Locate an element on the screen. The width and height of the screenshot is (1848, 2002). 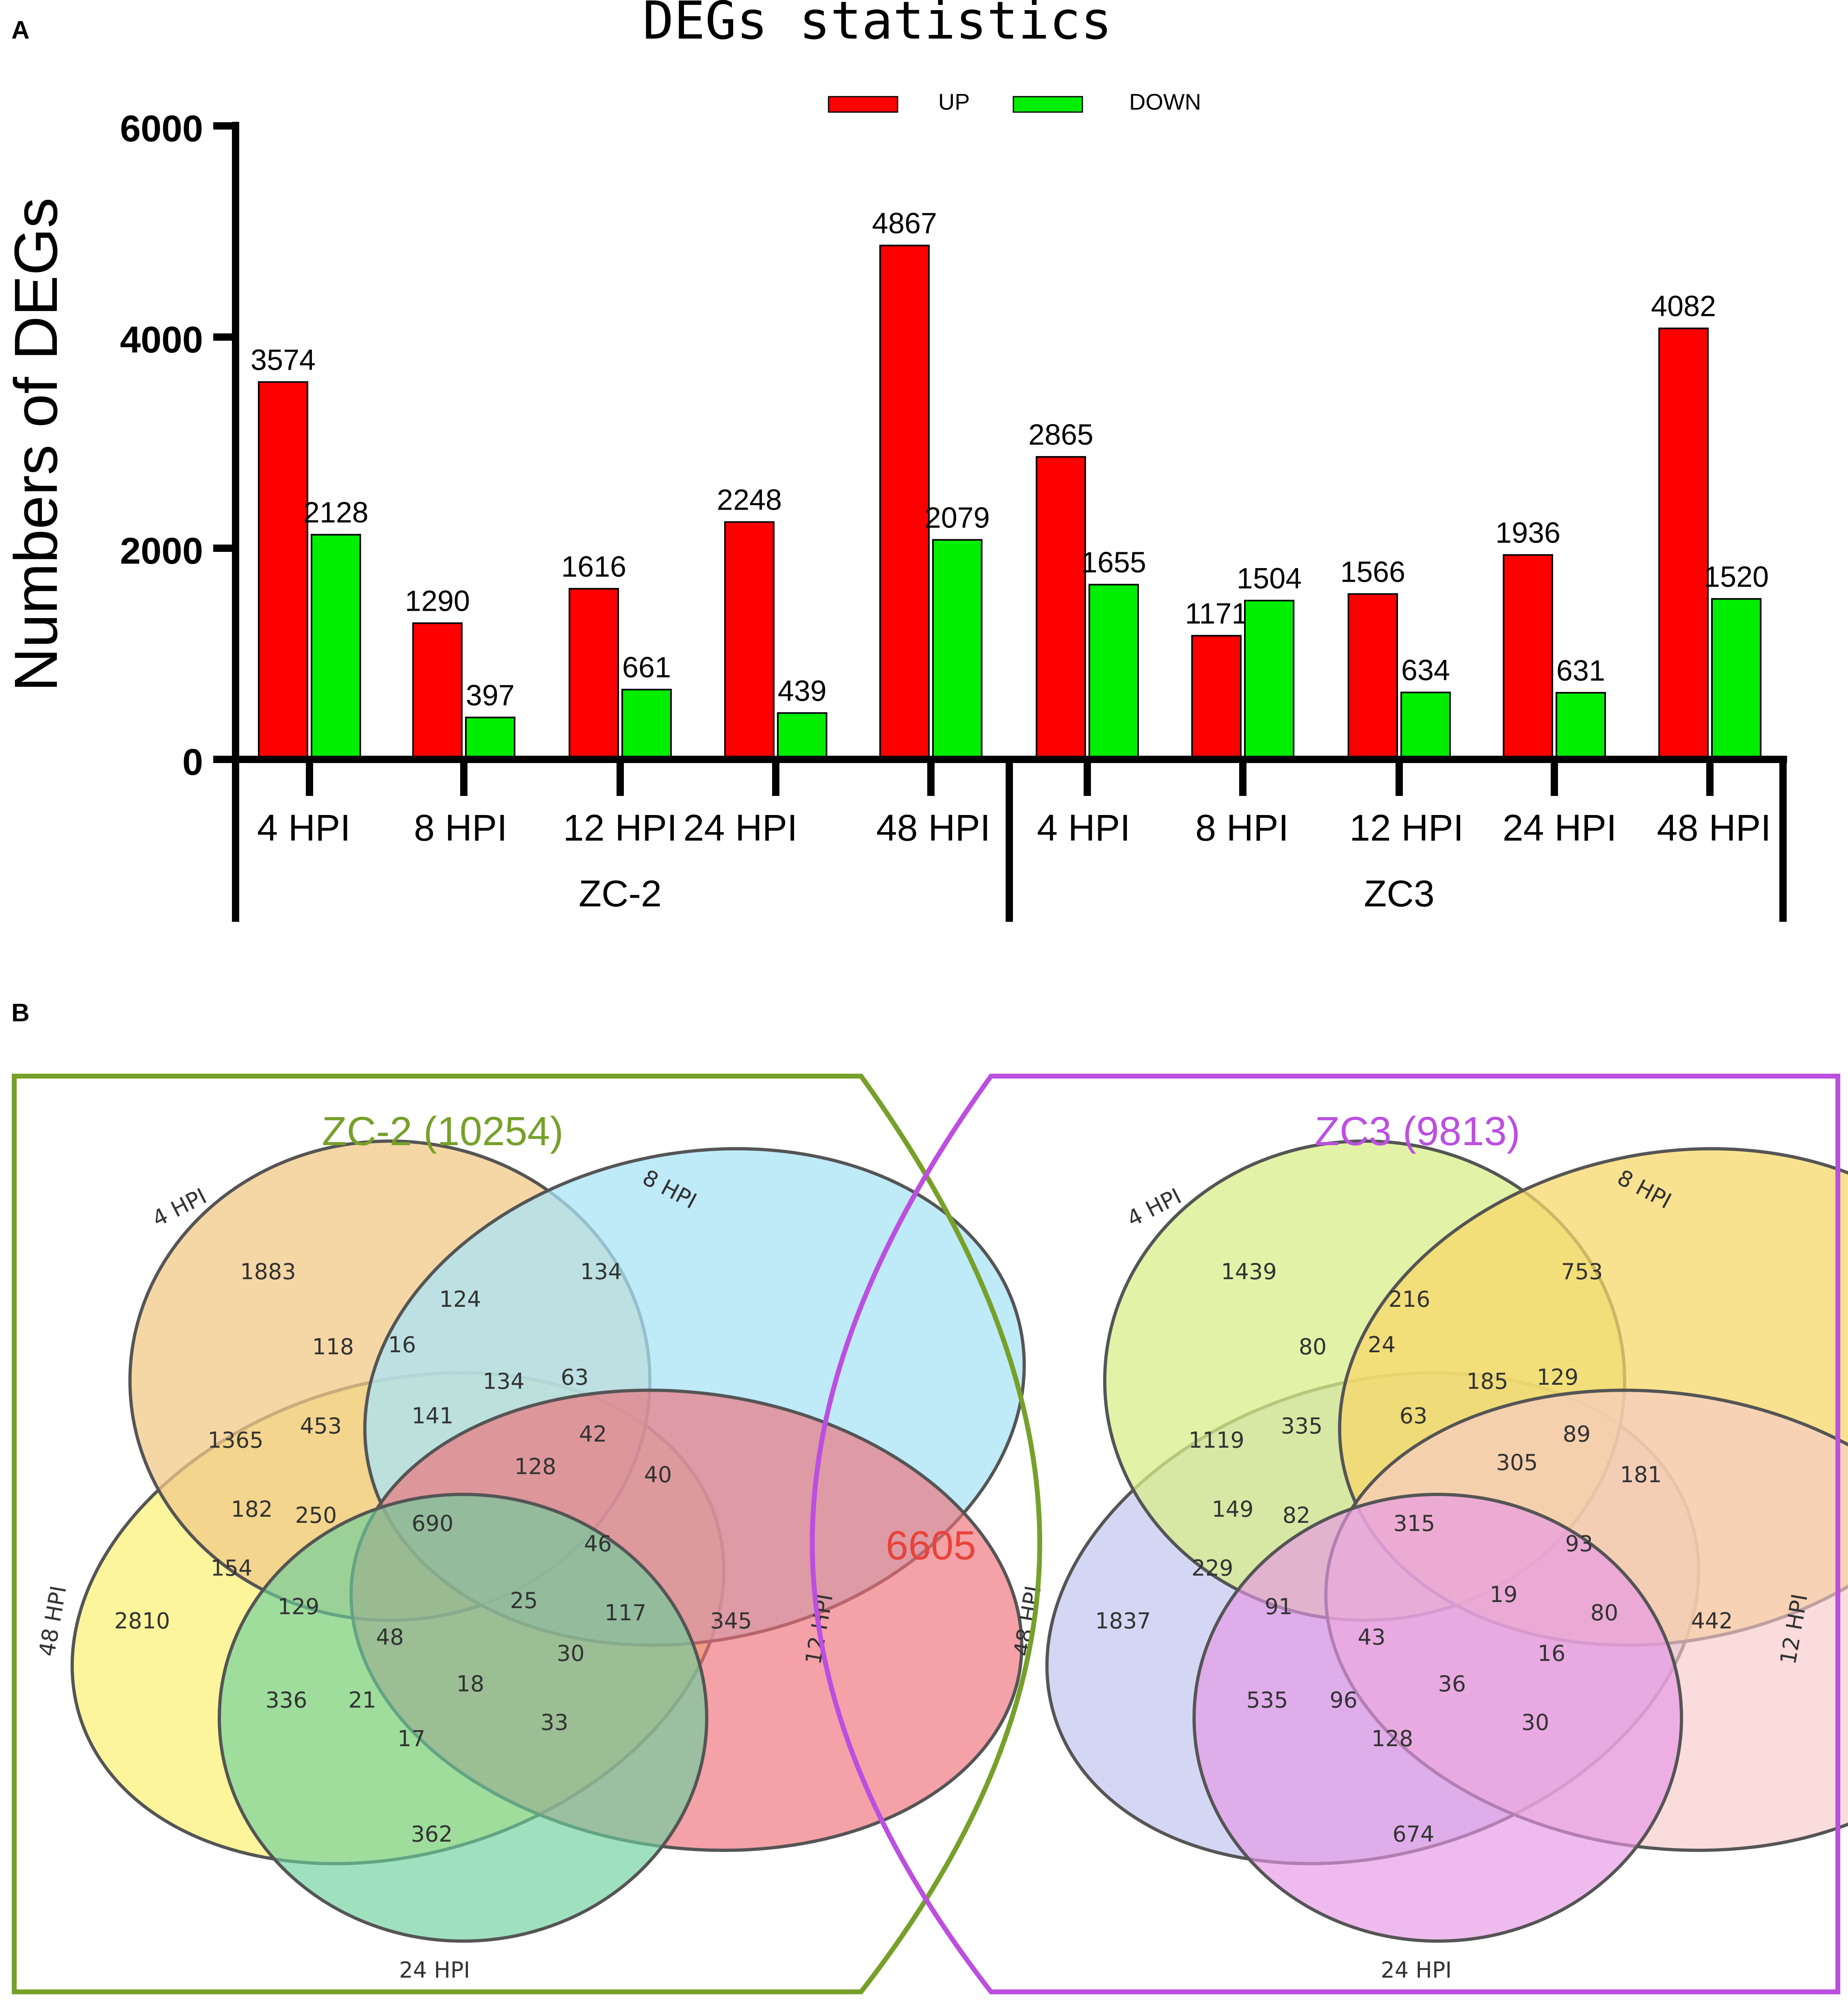
region-value: 93 is located at coordinates (1579, 1544).